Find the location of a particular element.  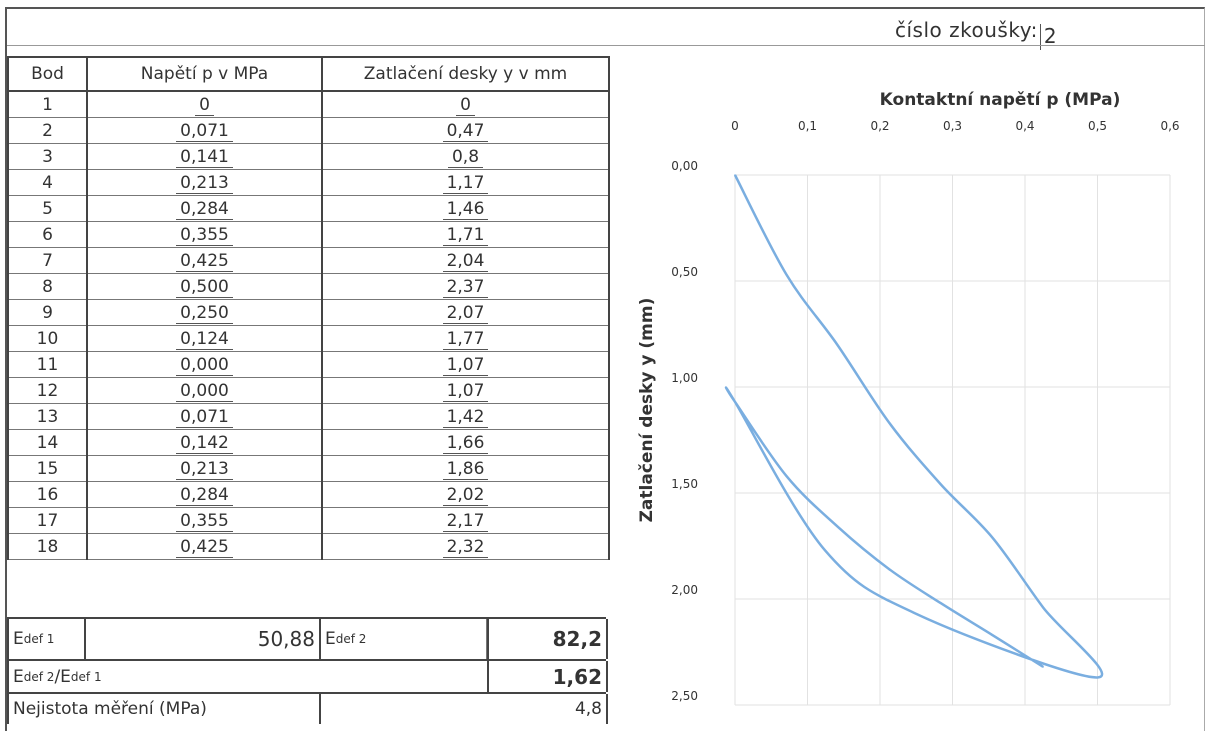

cell-settlement-text: 0 is located at coordinates (465, 105).